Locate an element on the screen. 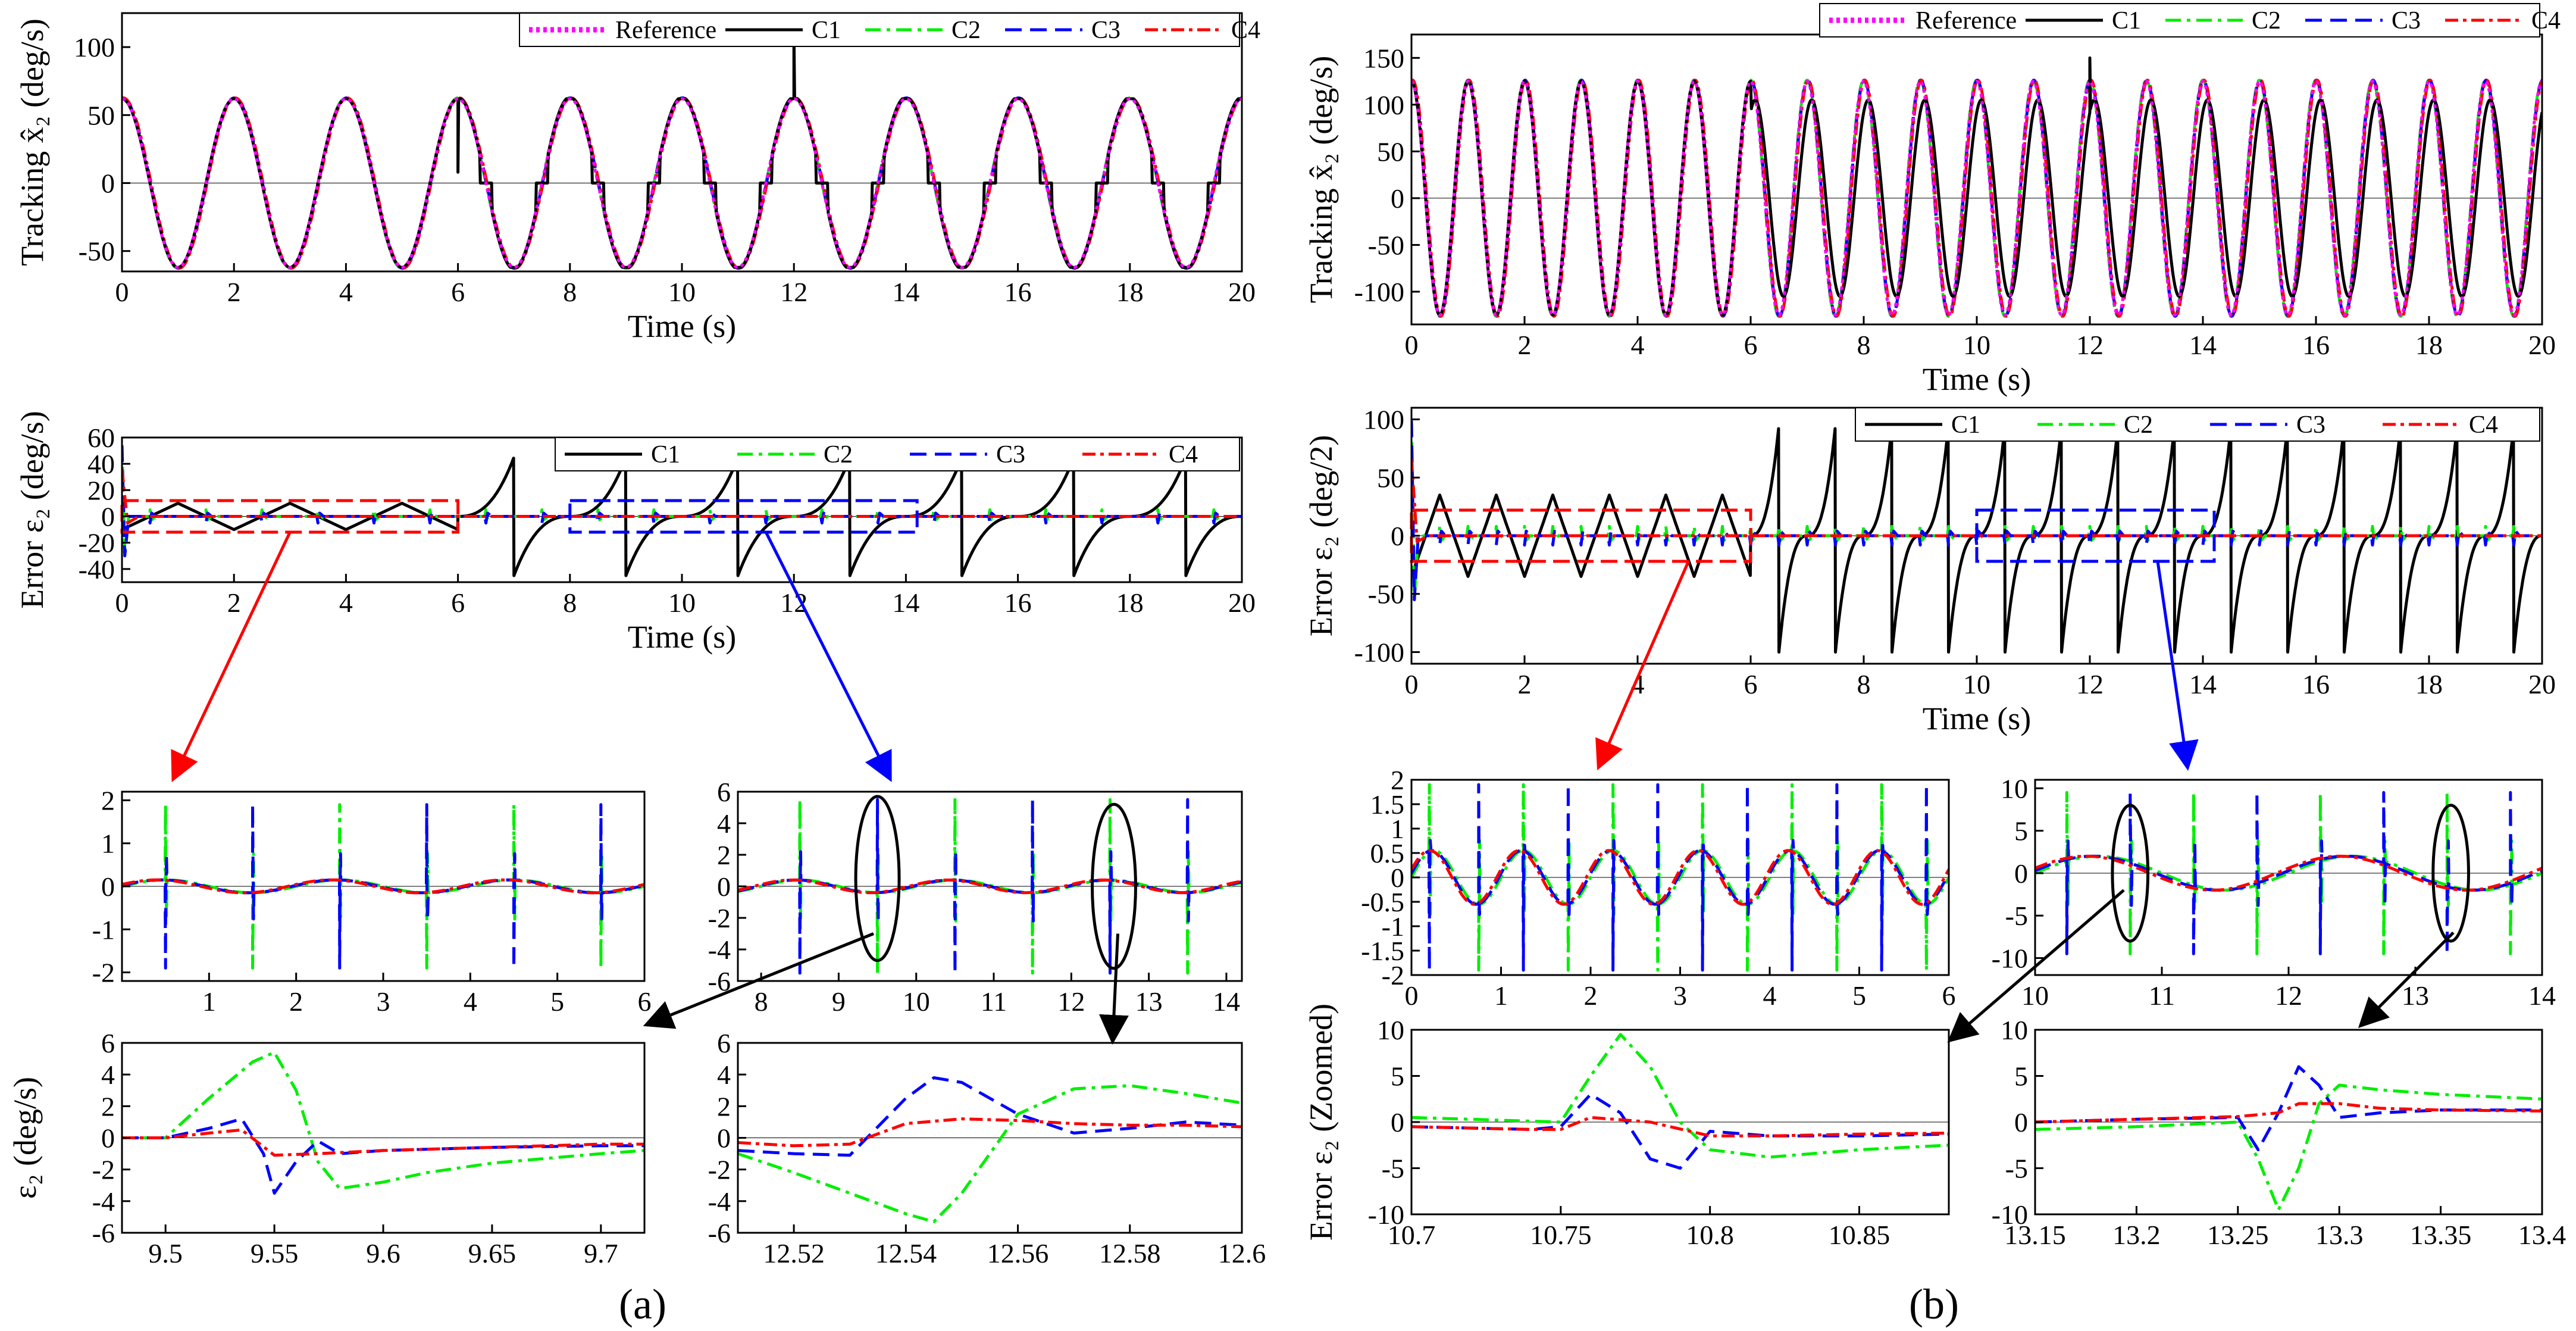 This screenshot has width=2576, height=1331. y-tick-label: -100 is located at coordinates (1379, 652).